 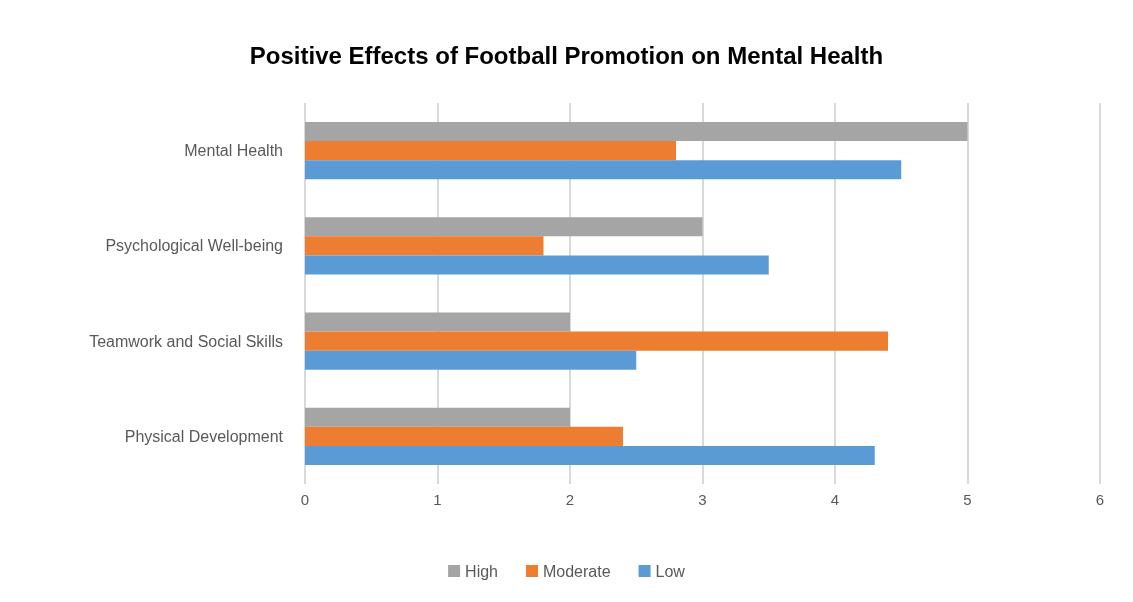 I want to click on y-tick-label: Psychological Well-being, so click(x=194, y=246).